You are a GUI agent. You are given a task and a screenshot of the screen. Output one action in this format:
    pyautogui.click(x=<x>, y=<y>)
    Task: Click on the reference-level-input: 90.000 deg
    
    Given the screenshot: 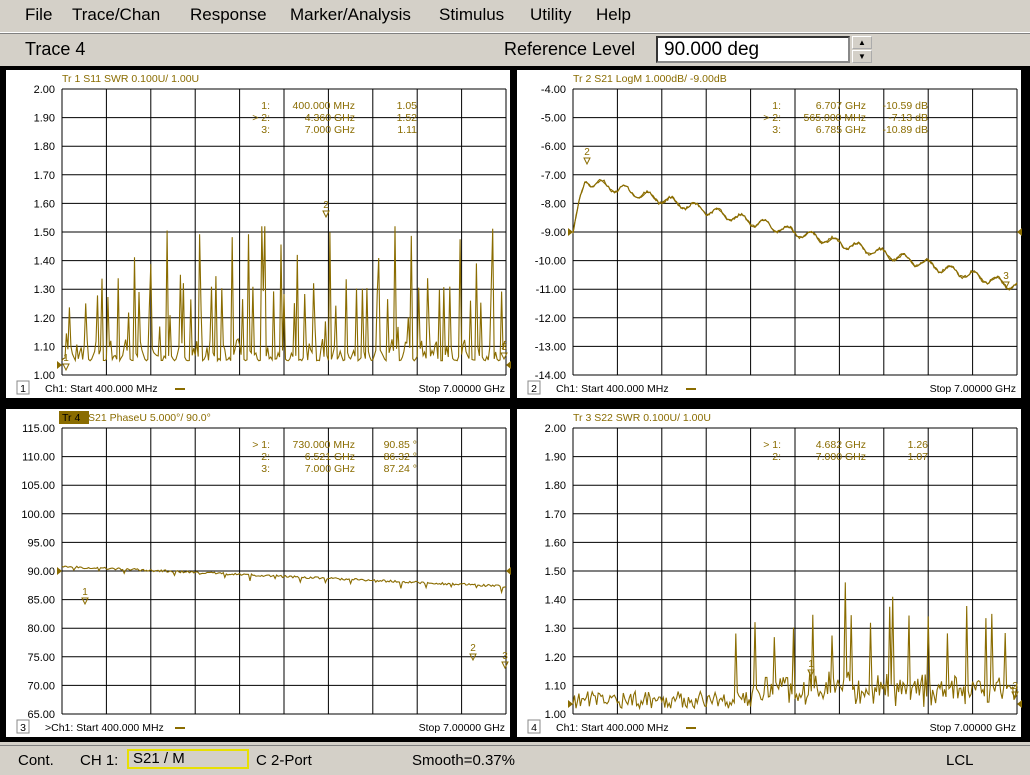 What is the action you would take?
    pyautogui.click(x=753, y=49)
    